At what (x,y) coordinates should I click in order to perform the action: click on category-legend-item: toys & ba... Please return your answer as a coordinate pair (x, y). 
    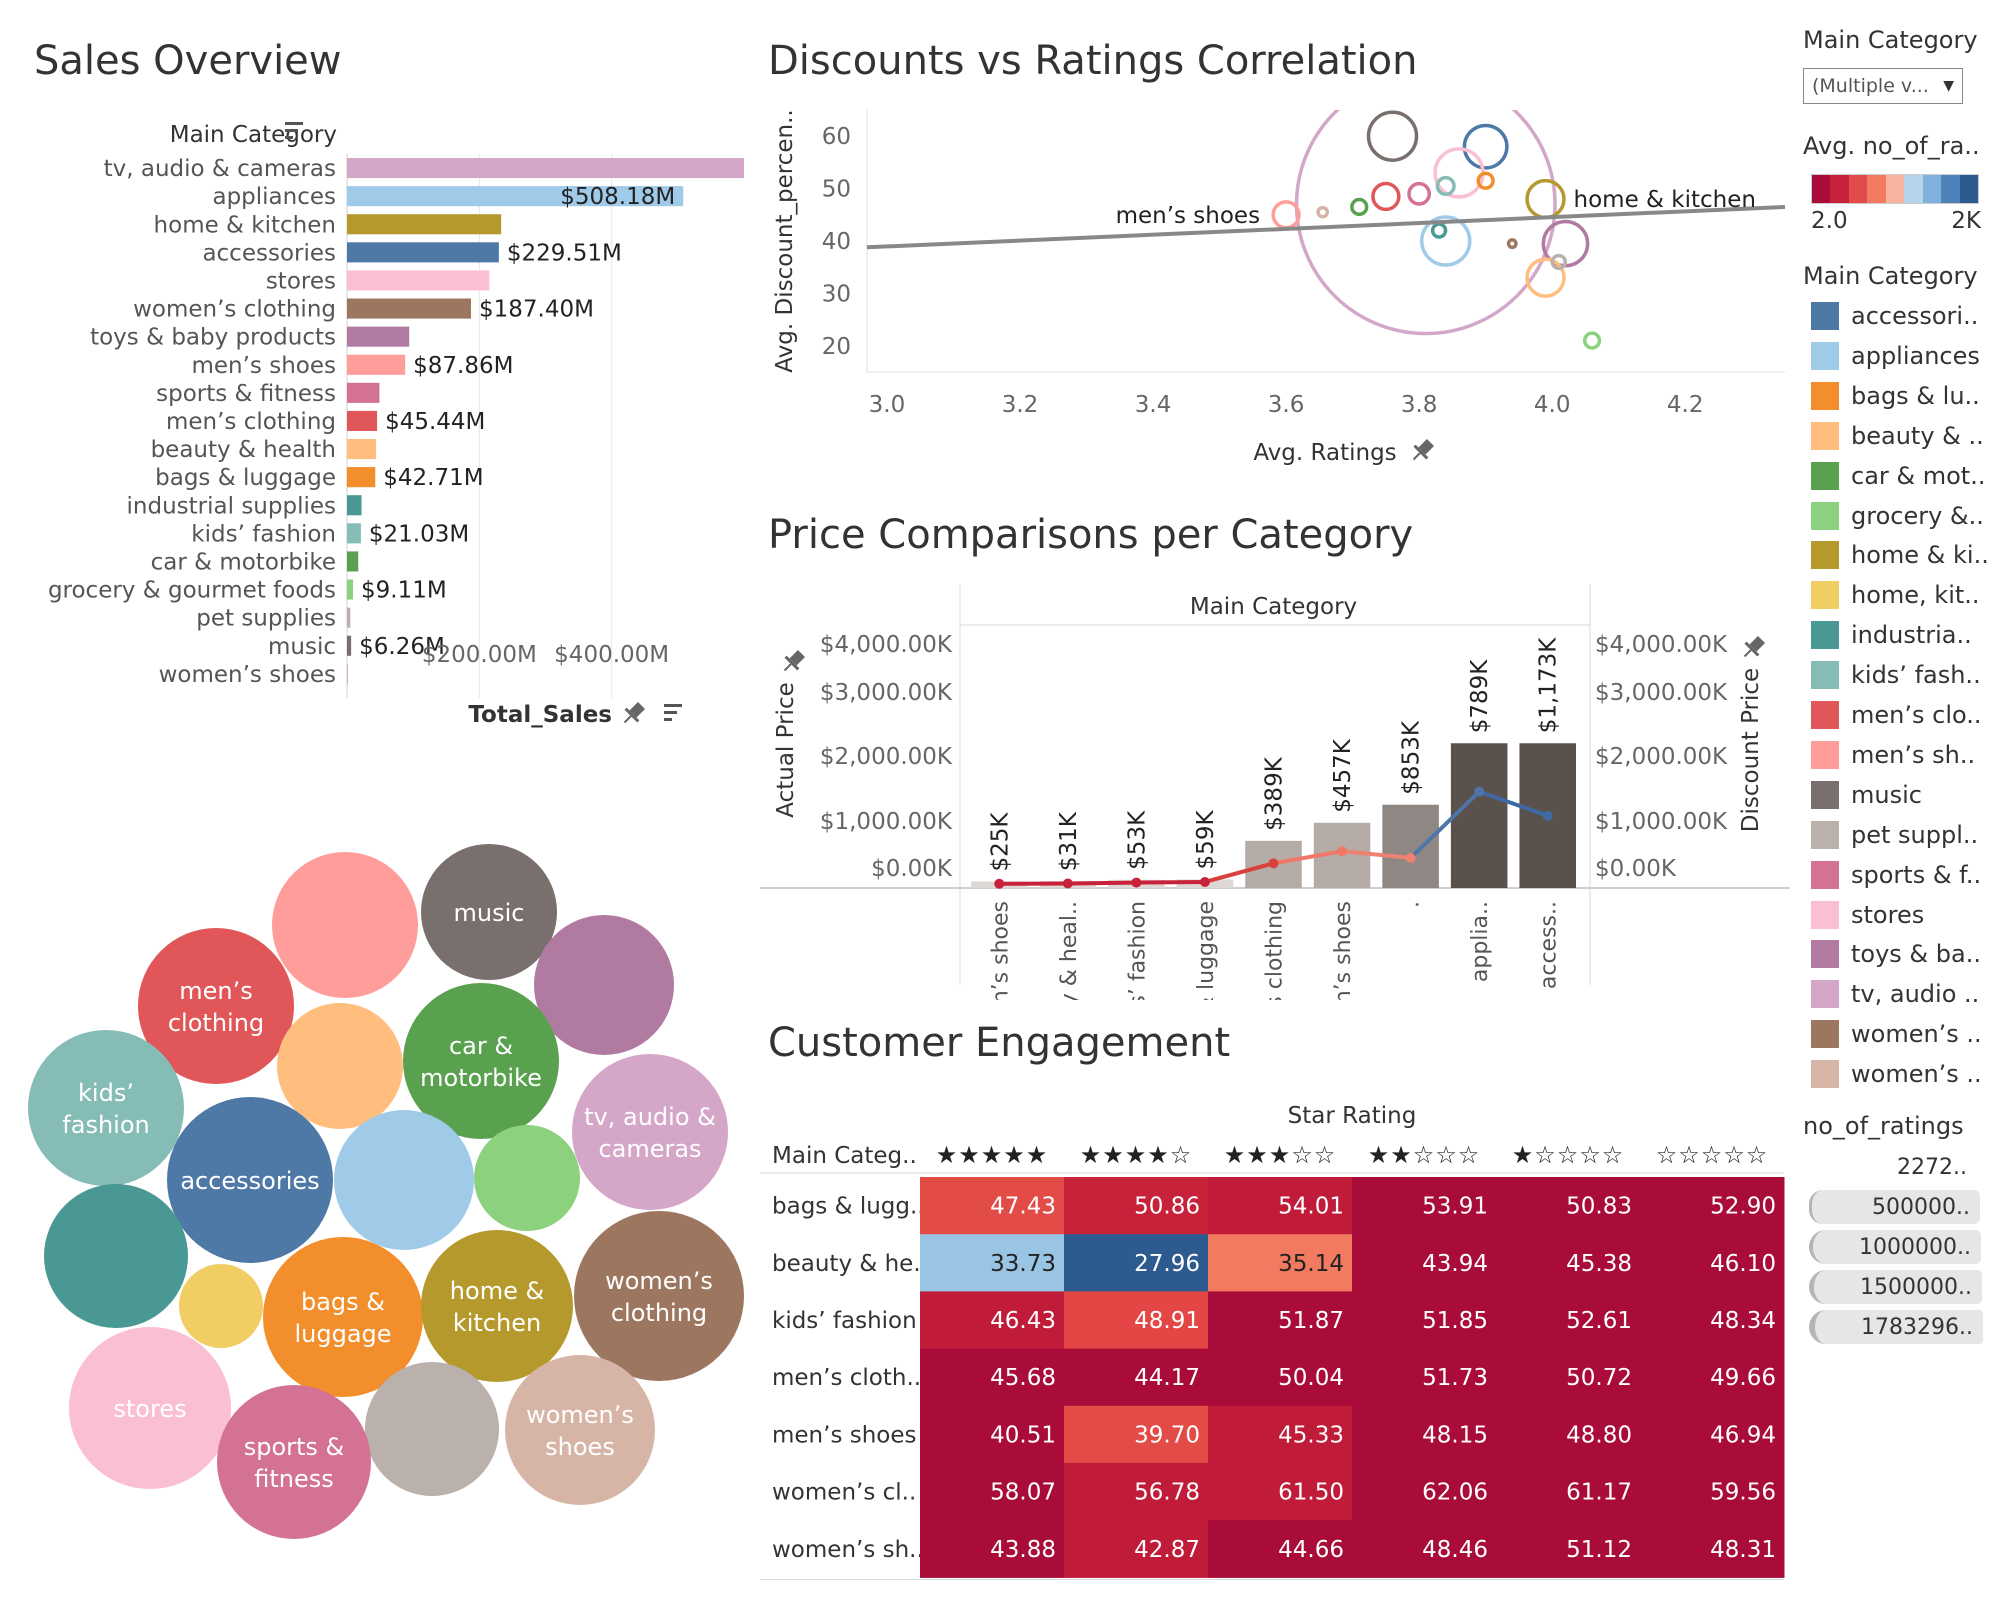
    Looking at the image, I should click on (1896, 954).